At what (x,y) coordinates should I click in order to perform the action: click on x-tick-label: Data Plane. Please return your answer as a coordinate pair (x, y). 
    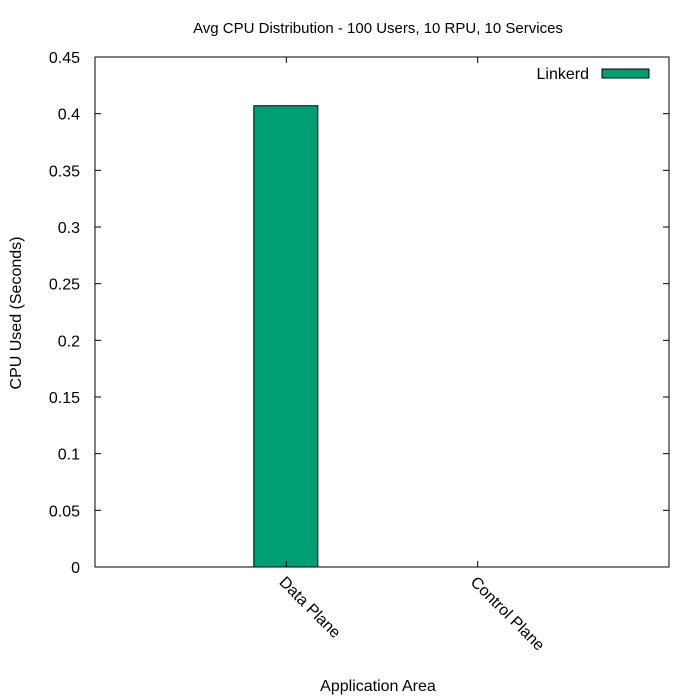
    Looking at the image, I should click on (310, 608).